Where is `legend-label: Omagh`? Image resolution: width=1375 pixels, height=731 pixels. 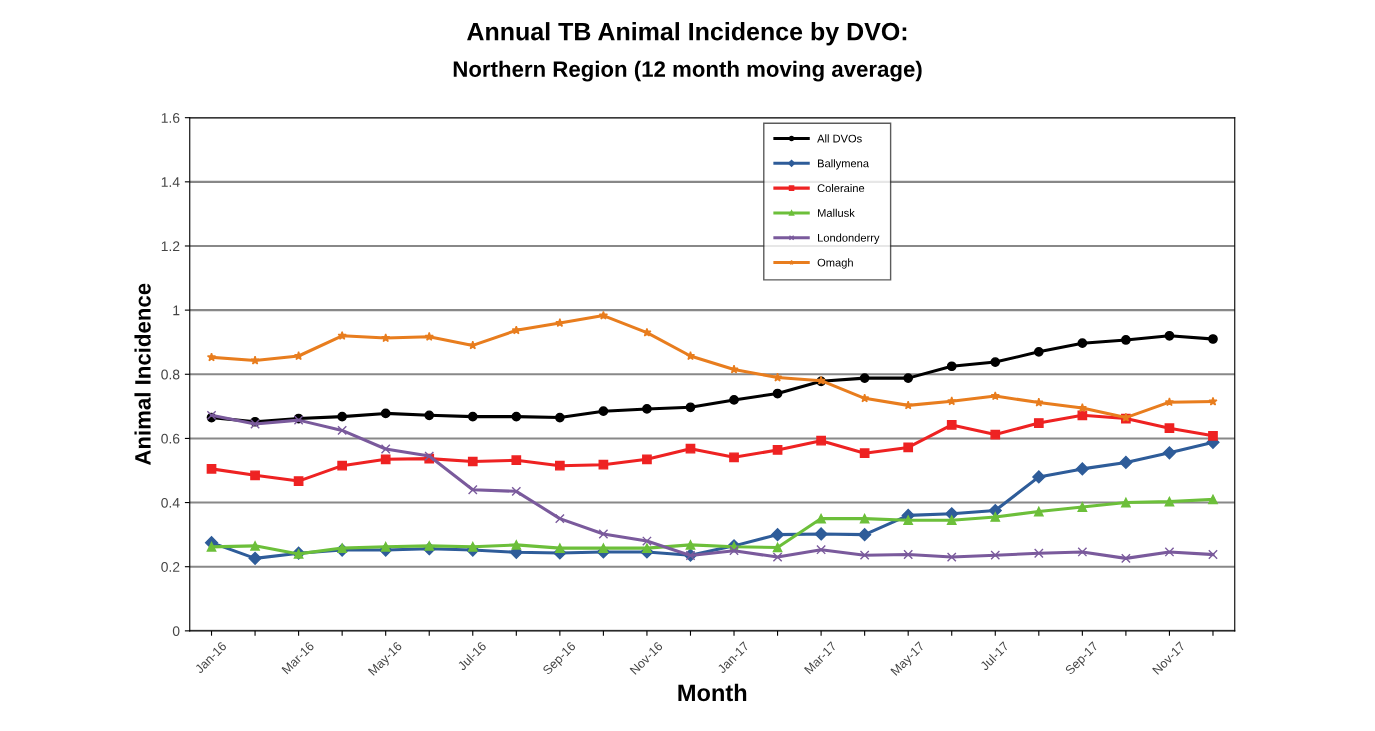 legend-label: Omagh is located at coordinates (835, 263).